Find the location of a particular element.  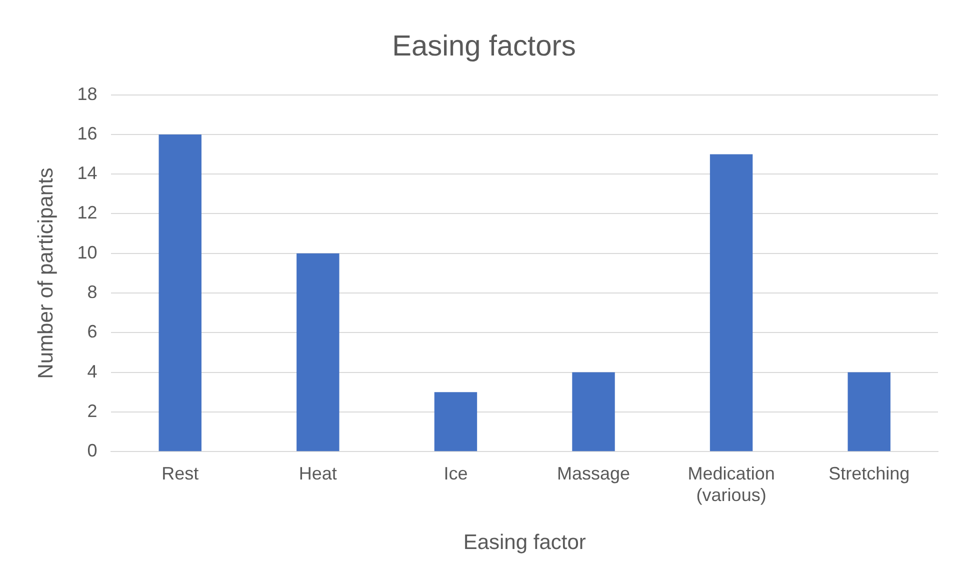

x-tick-label: Massage is located at coordinates (593, 473).